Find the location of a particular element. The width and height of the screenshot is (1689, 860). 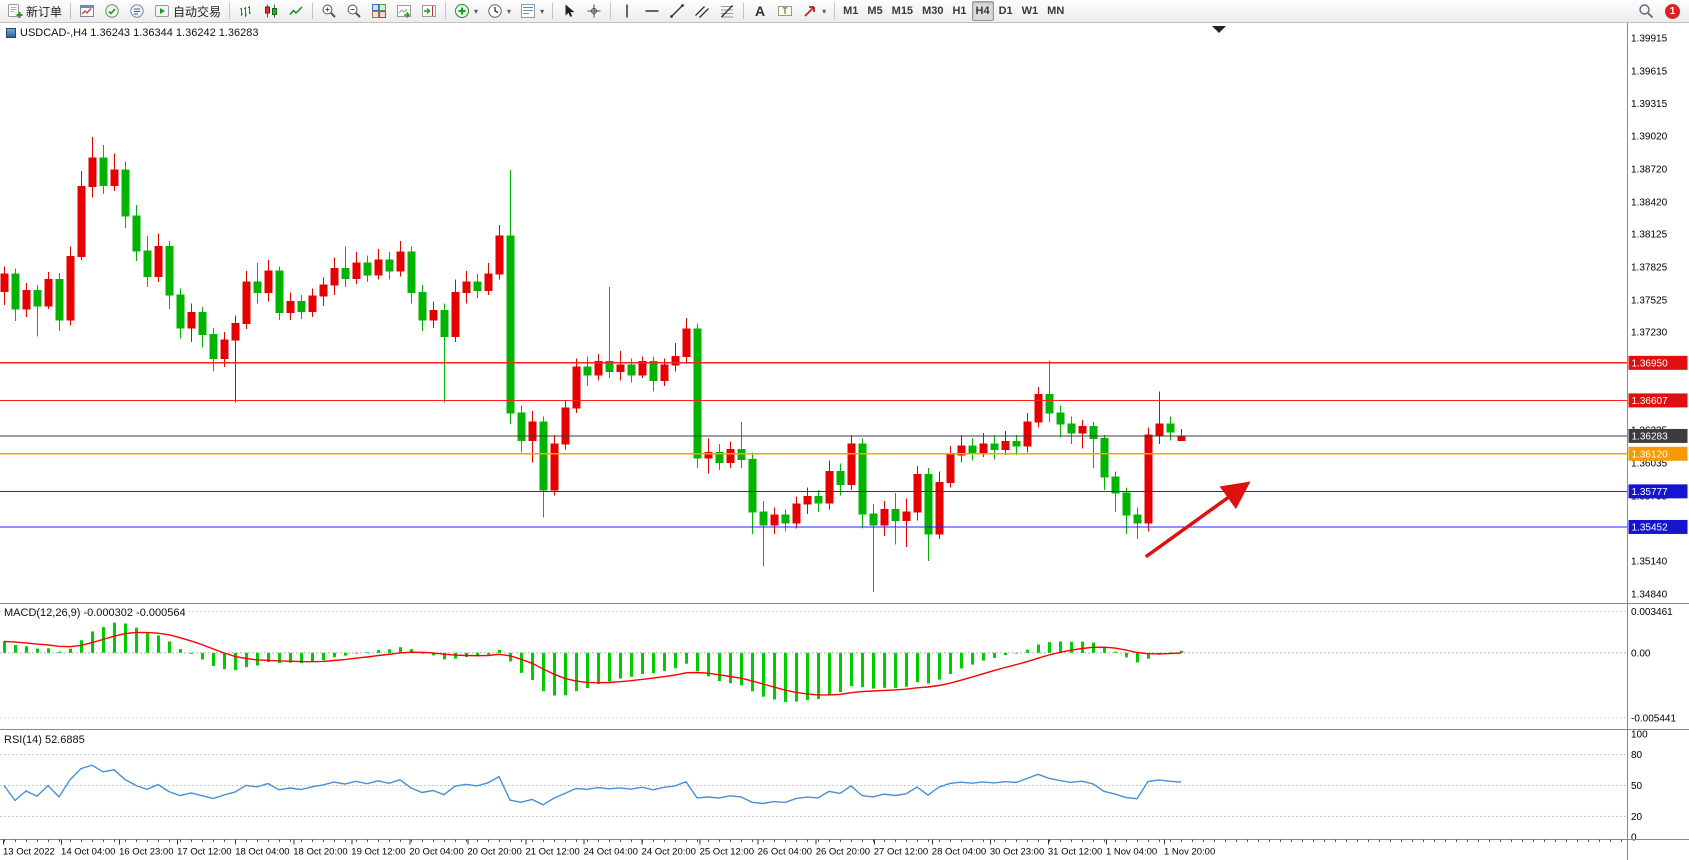

tf-m15: M15 is located at coordinates (902, 11).